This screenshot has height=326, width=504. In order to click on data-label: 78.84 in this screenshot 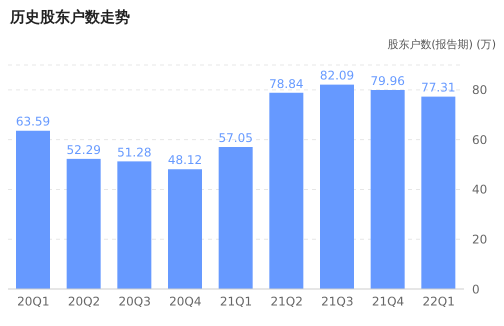, I will do `click(286, 83)`.